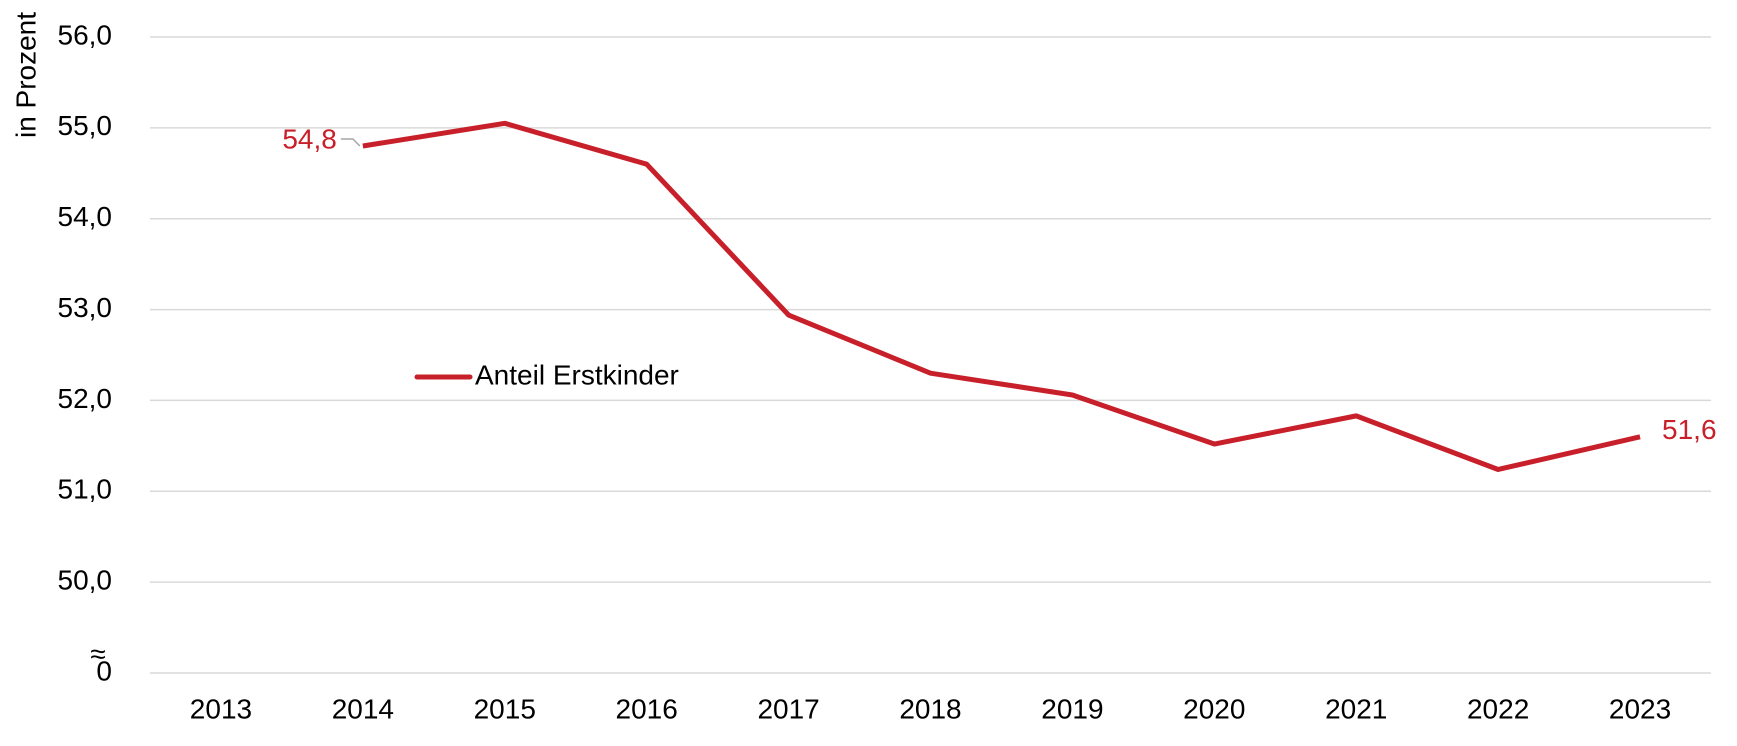 The width and height of the screenshot is (1737, 746). I want to click on data-label: 51,6, so click(1689, 429).